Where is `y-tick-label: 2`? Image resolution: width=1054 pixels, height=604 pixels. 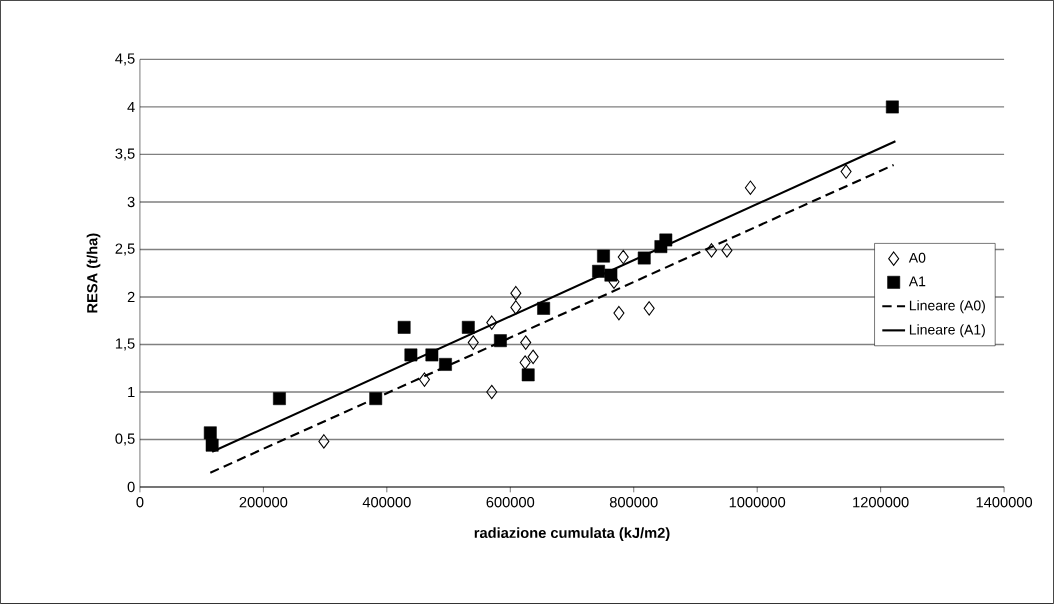
y-tick-label: 2 is located at coordinates (131, 297).